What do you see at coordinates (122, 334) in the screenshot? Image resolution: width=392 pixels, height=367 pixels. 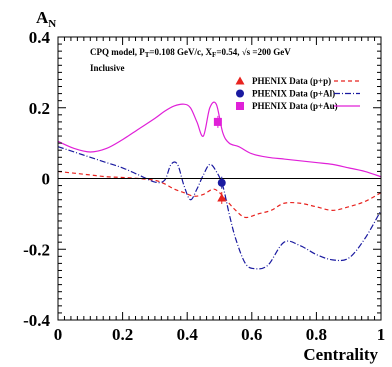 I see `x-tick-label: 0.2` at bounding box center [122, 334].